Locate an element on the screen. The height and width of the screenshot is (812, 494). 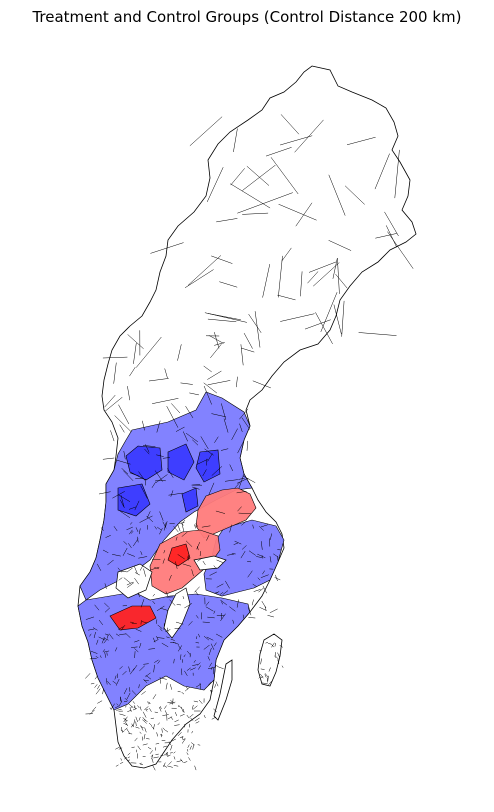
treatment-region-vanern is located at coordinates (133, 618).